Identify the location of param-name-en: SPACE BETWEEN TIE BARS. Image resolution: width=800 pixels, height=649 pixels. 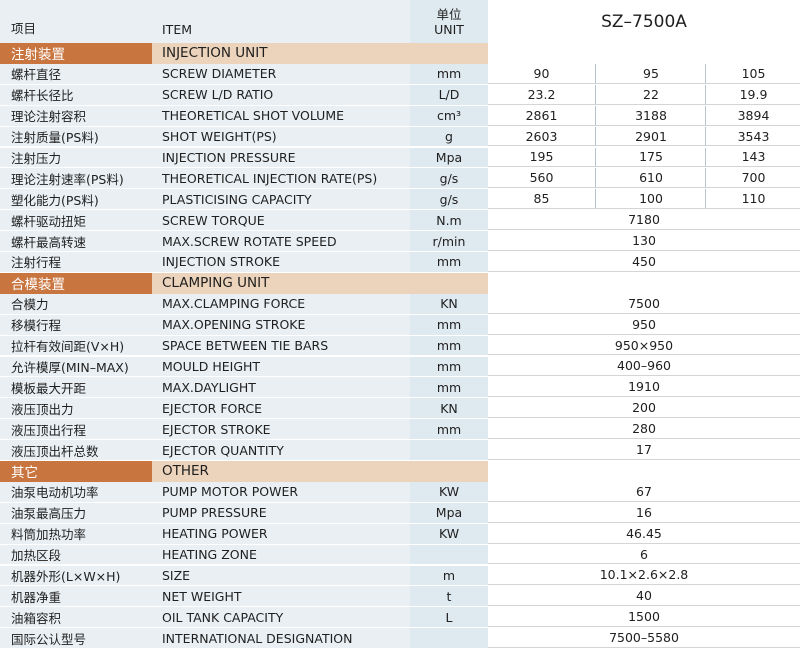
(281, 345).